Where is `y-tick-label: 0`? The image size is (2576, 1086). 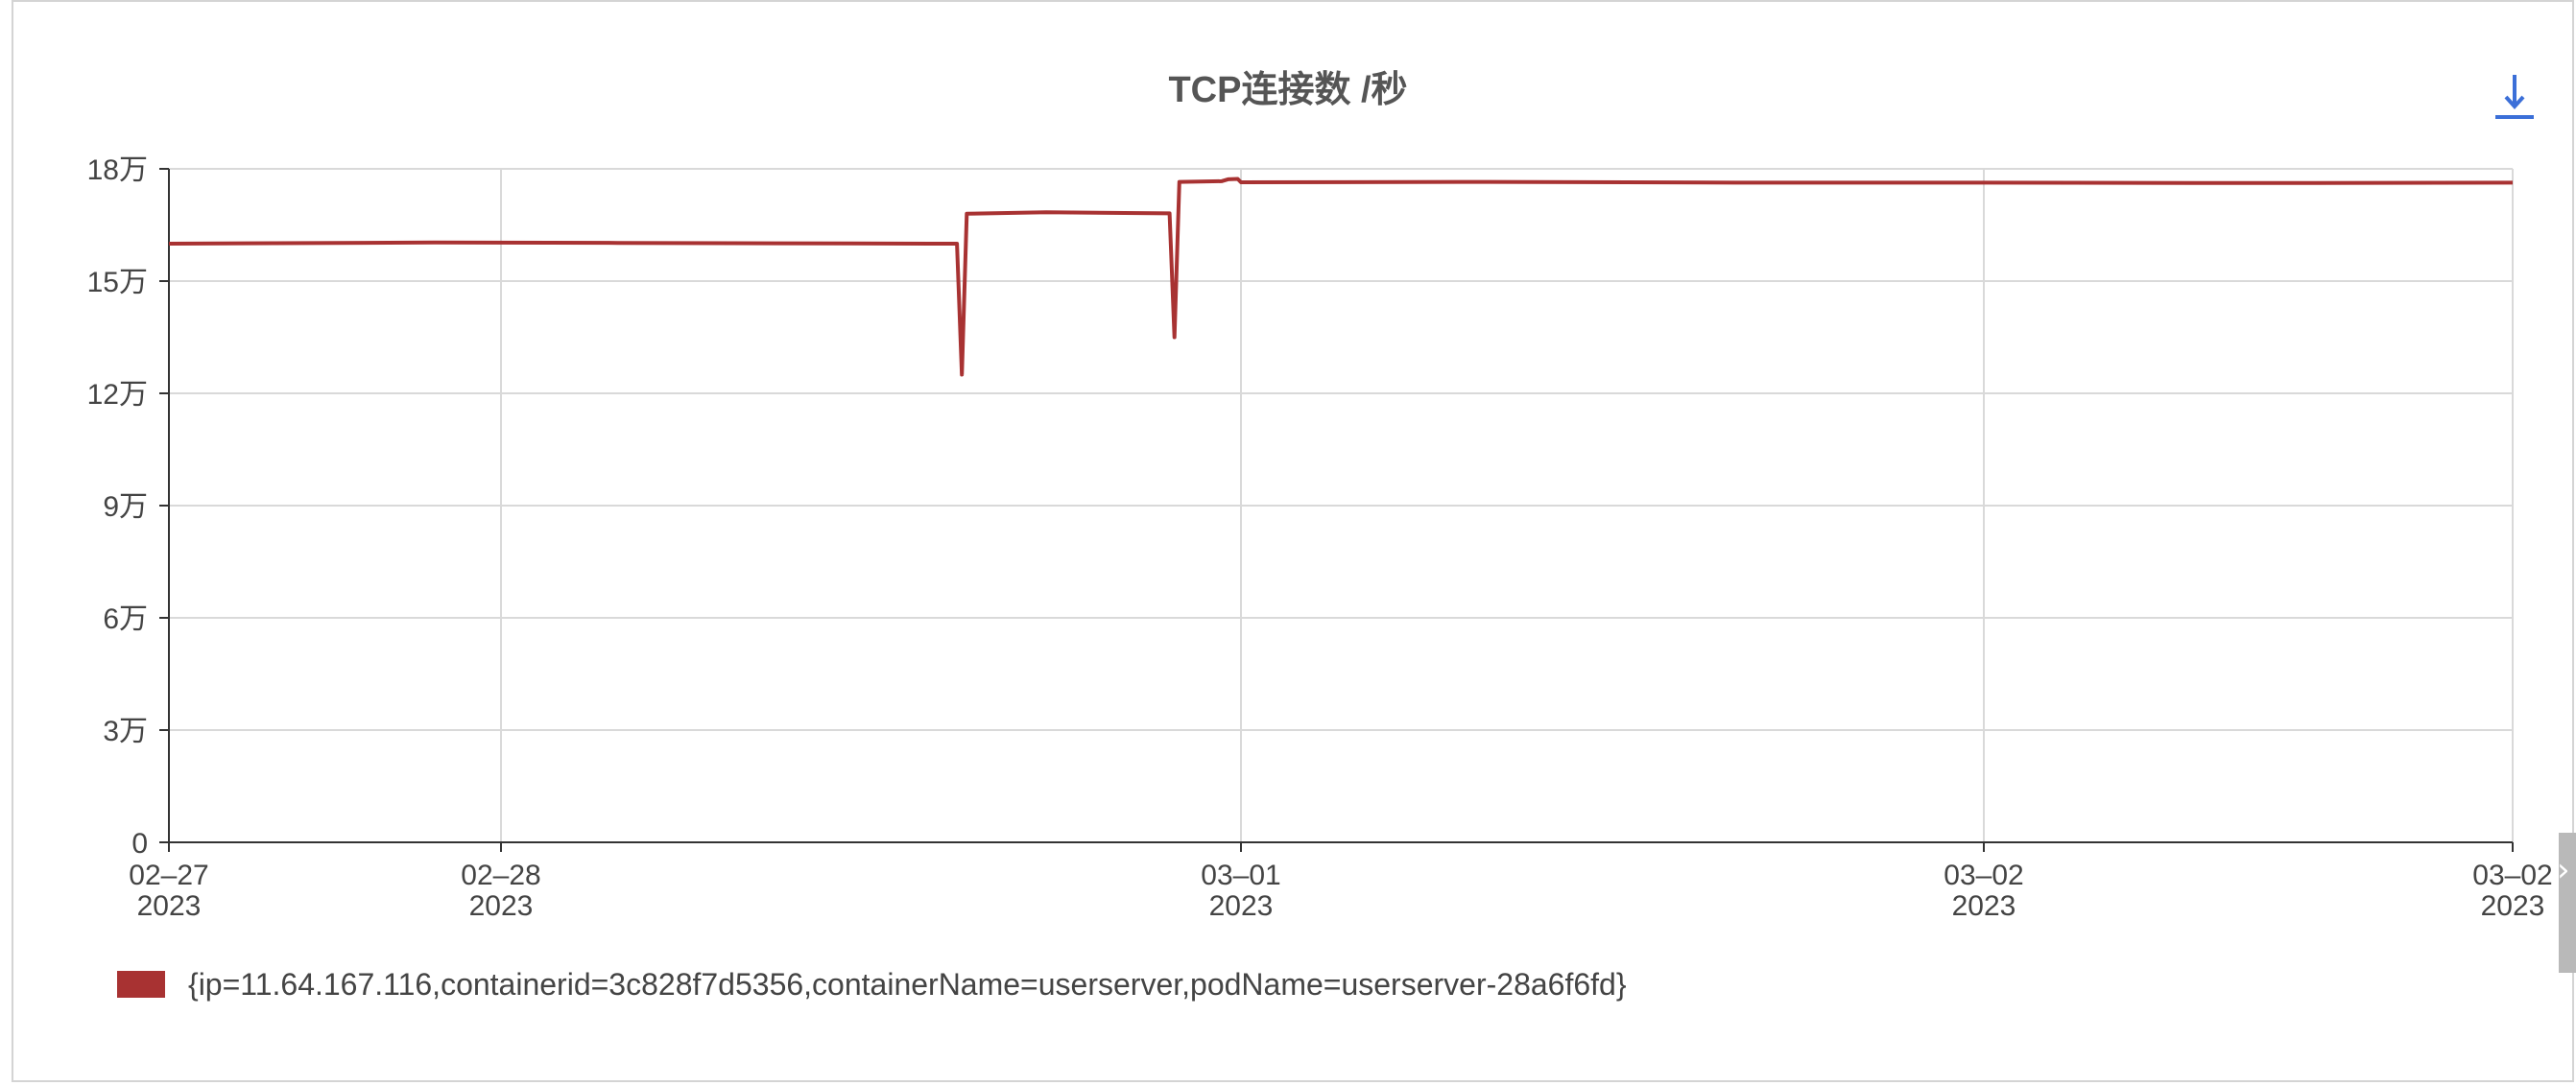 y-tick-label: 0 is located at coordinates (139, 844).